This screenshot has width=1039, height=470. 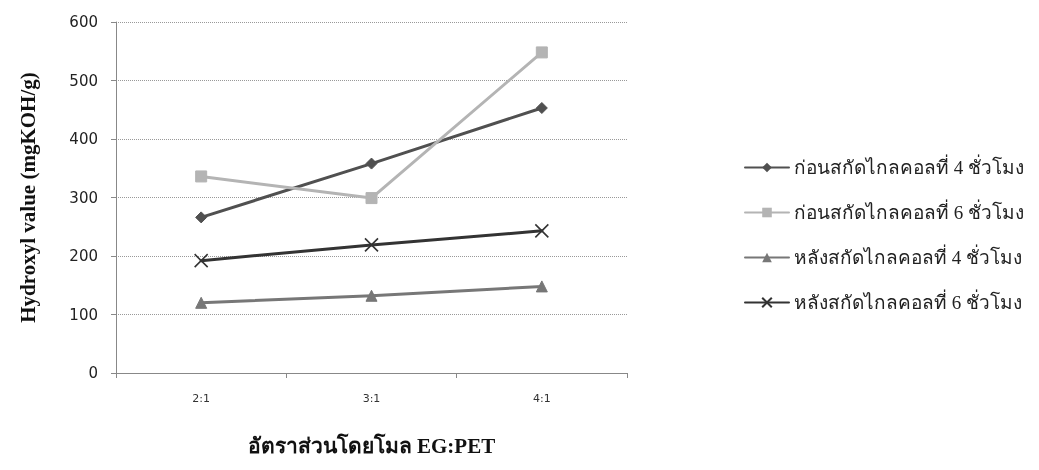 I want to click on legend-label: ก่อนสกัดไกลคอลที่ 4 ชั่วโมง, so click(x=909, y=166).